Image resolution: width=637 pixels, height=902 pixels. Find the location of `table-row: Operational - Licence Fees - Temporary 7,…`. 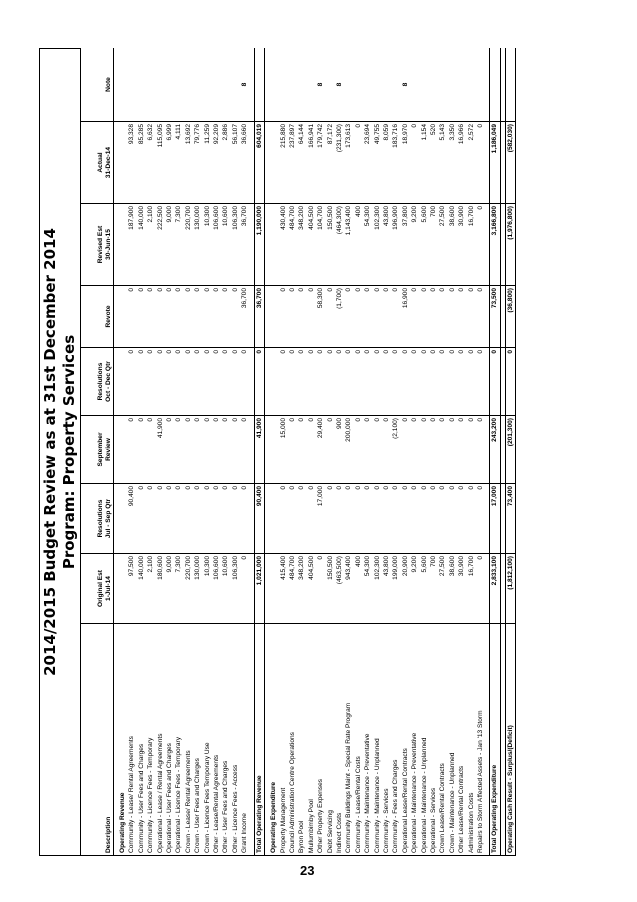

table-row: Operational - Licence Fees - Temporary 7,… is located at coordinates (179, 452).